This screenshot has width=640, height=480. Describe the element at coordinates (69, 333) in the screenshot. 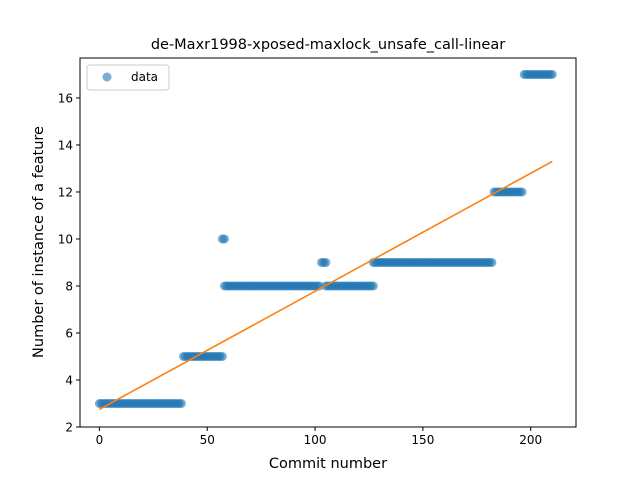

I see `y-tick-label: 6` at that location.